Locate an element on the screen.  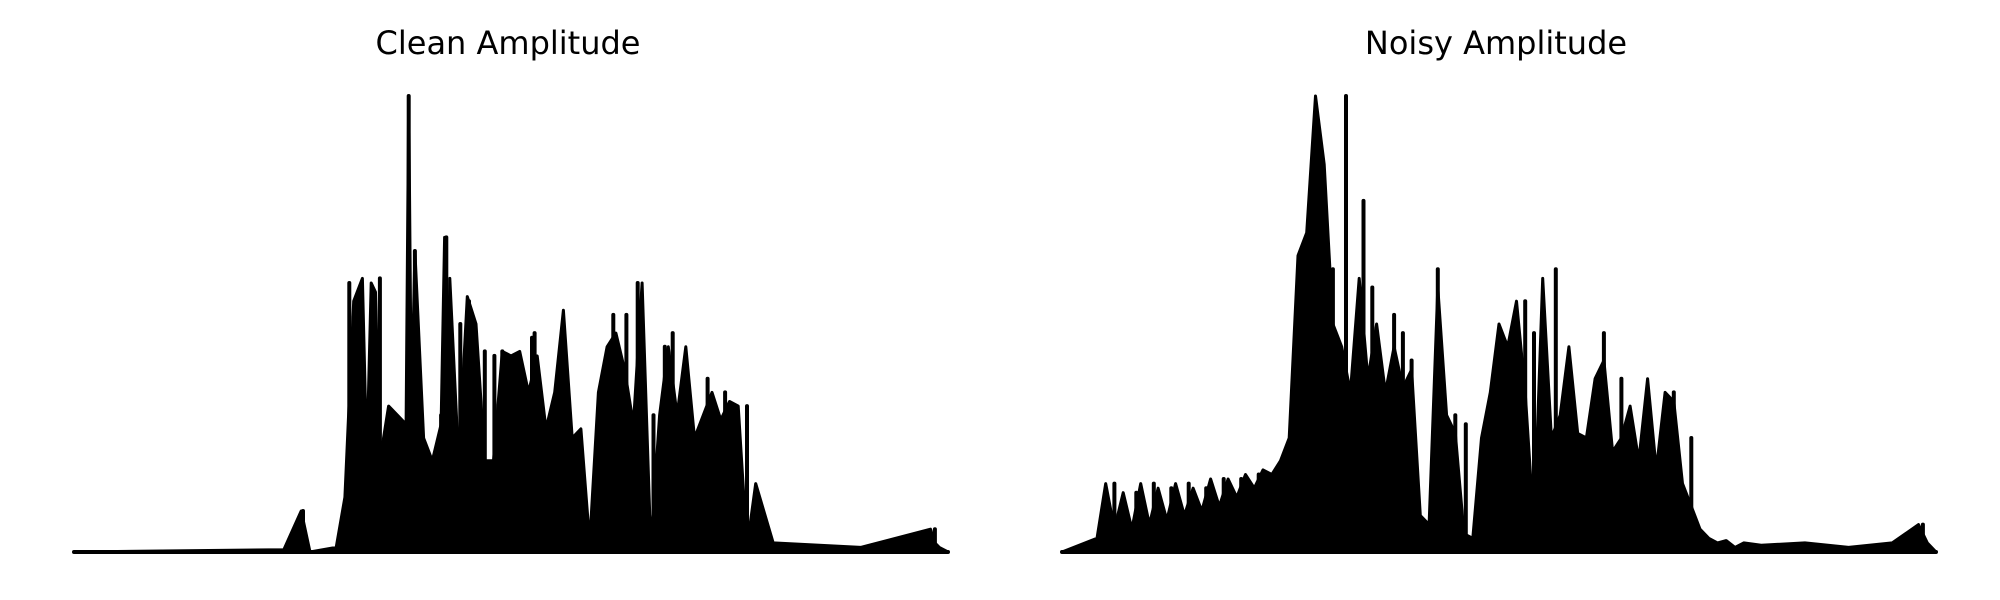
chart-title-clean: Clean Amplitude is located at coordinates (508, 43).